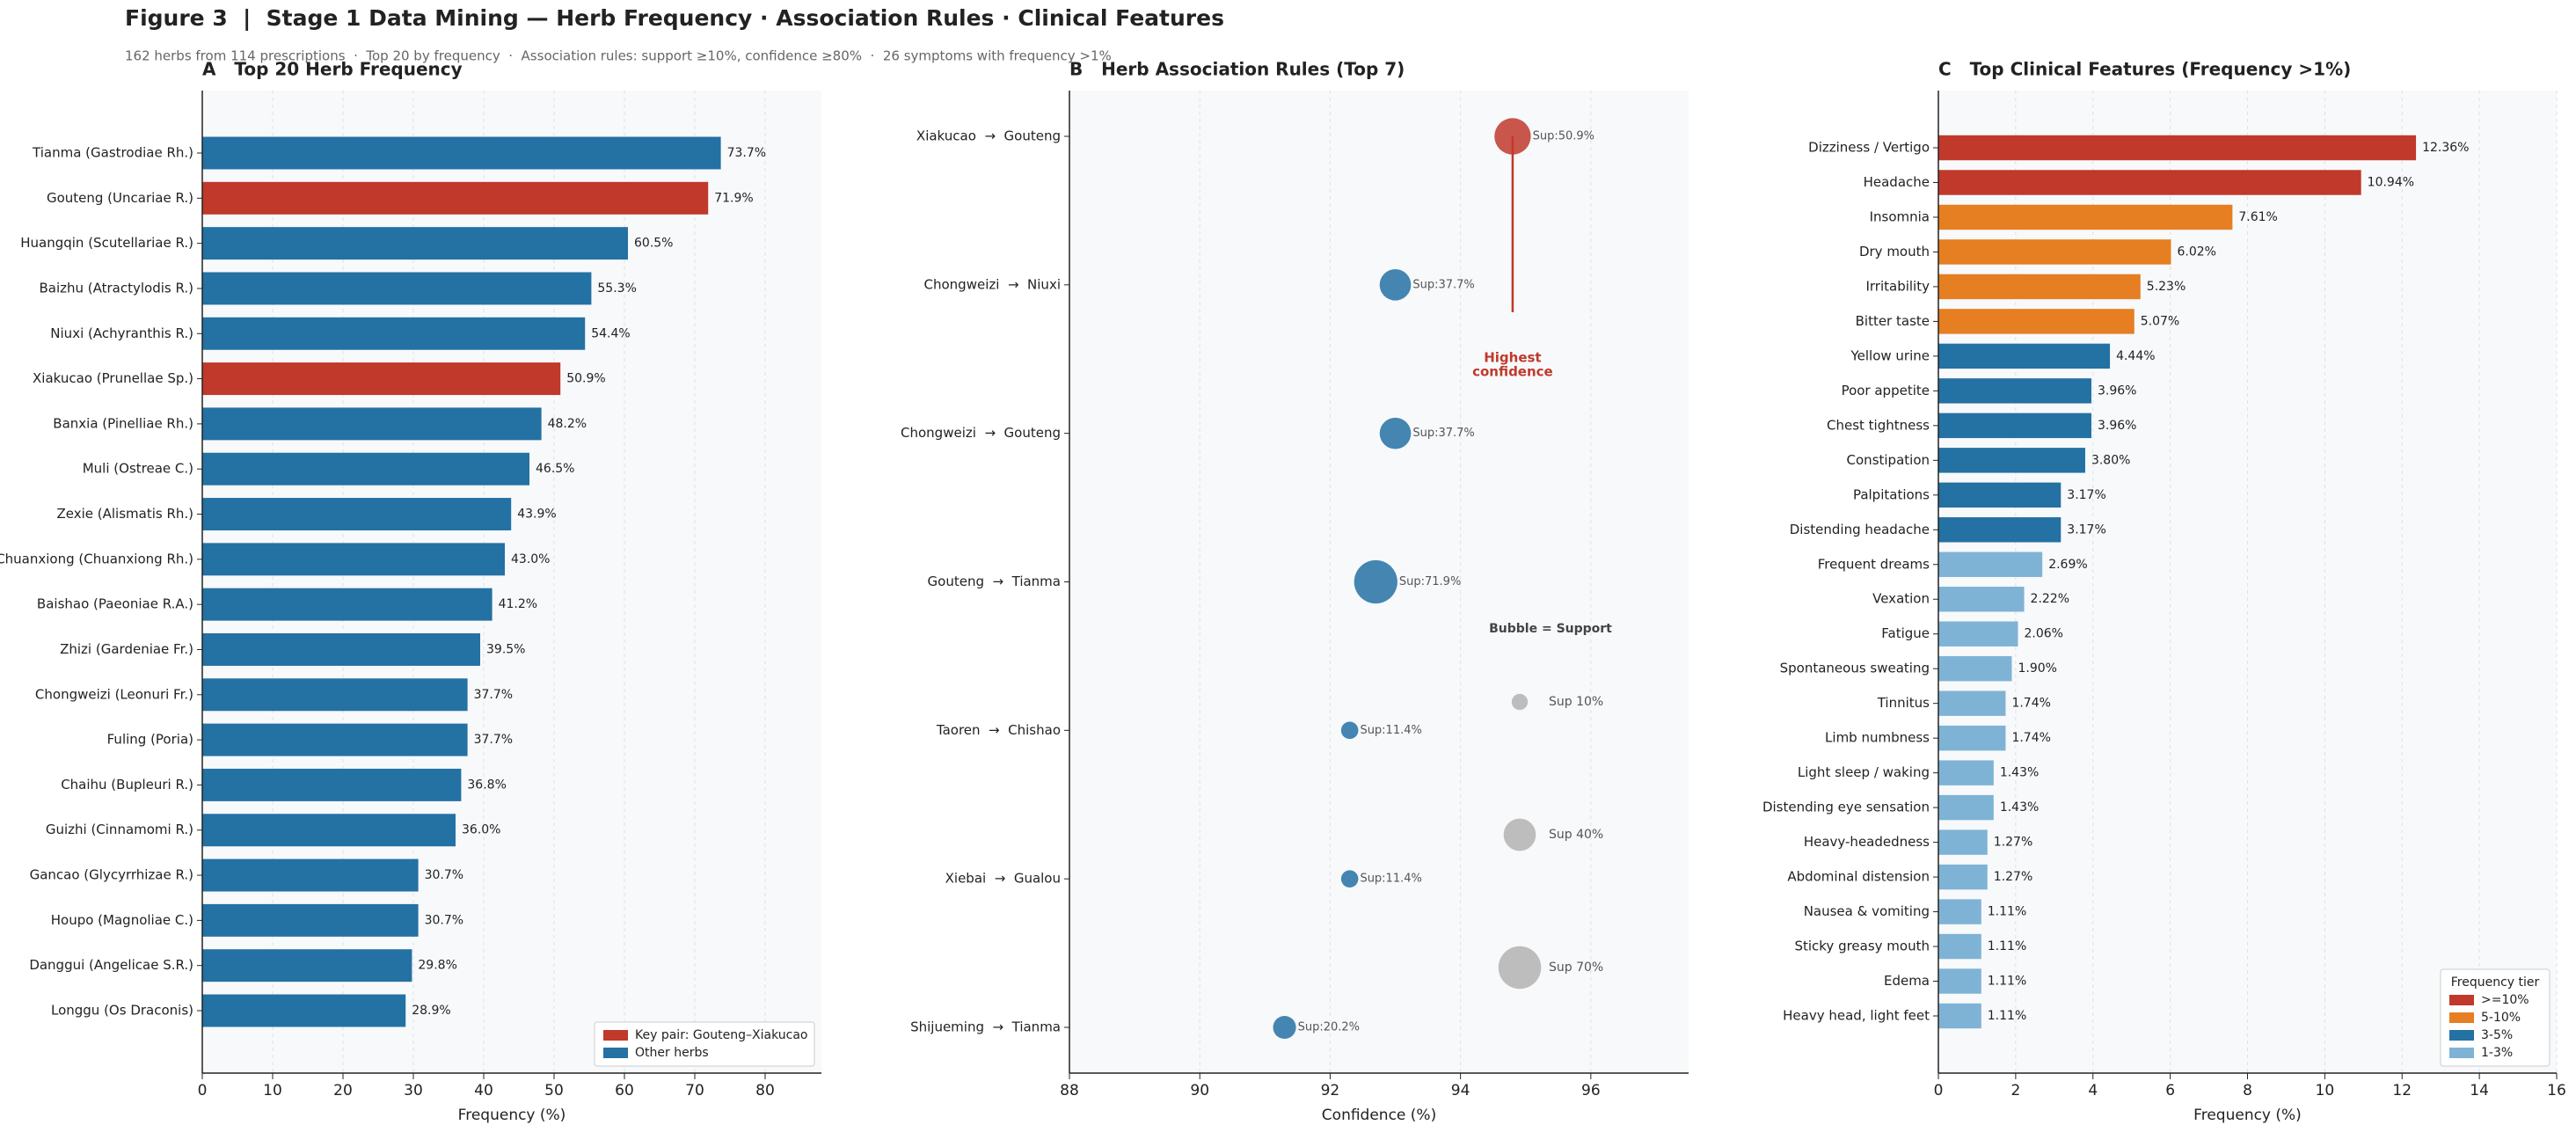  What do you see at coordinates (2013, 843) in the screenshot?
I see `value-label: 1.27%` at bounding box center [2013, 843].